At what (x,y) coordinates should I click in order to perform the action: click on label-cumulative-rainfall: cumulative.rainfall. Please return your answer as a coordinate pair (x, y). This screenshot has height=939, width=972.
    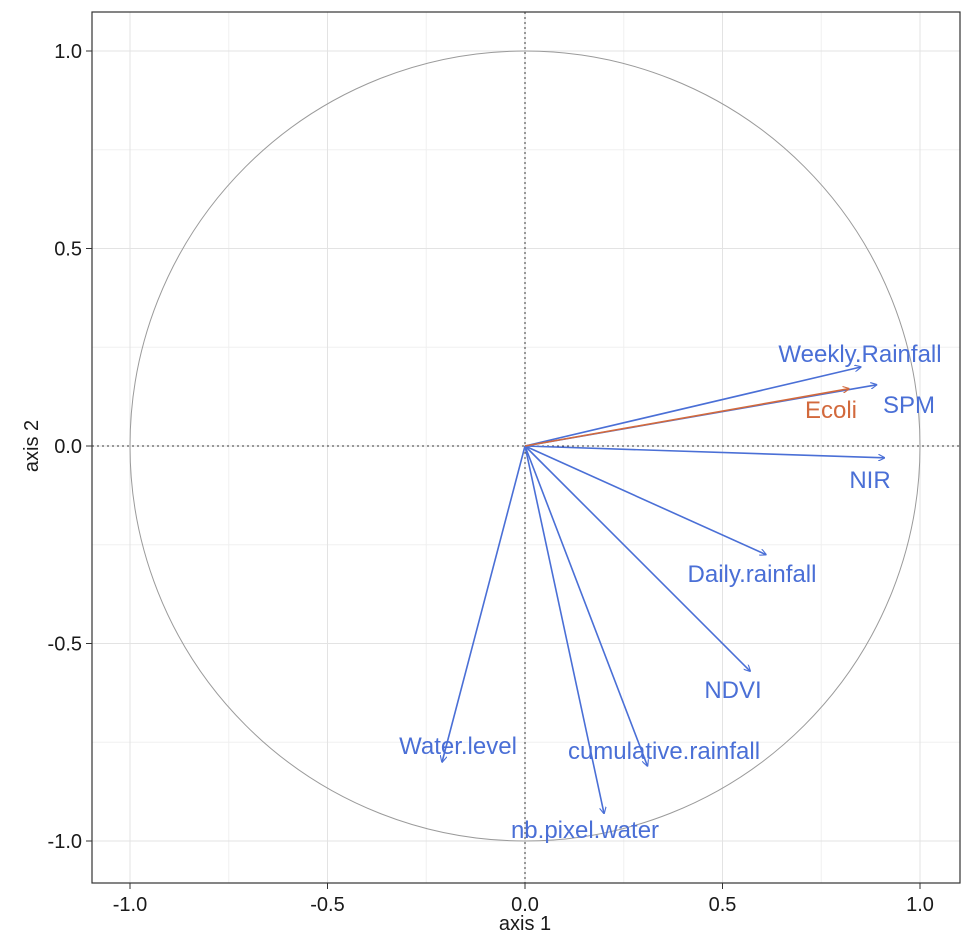
    Looking at the image, I should click on (664, 751).